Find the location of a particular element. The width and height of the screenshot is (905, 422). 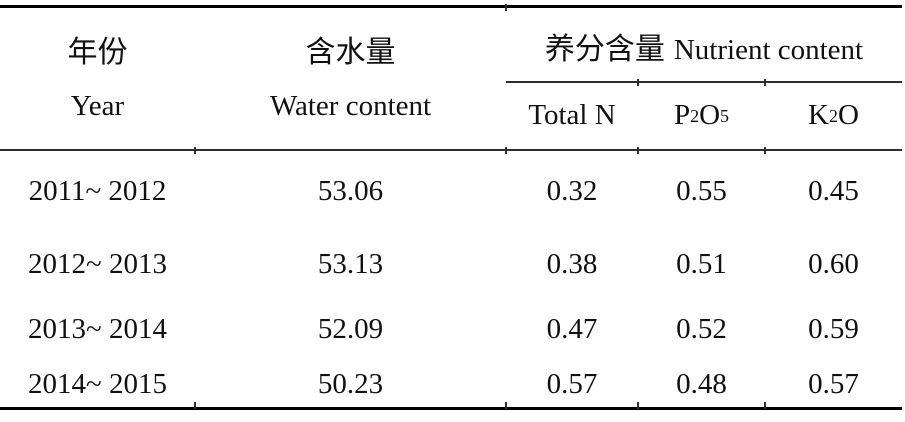

header-nutrient-group: 养分含量 Nutrient content is located at coordinates (704, 45).